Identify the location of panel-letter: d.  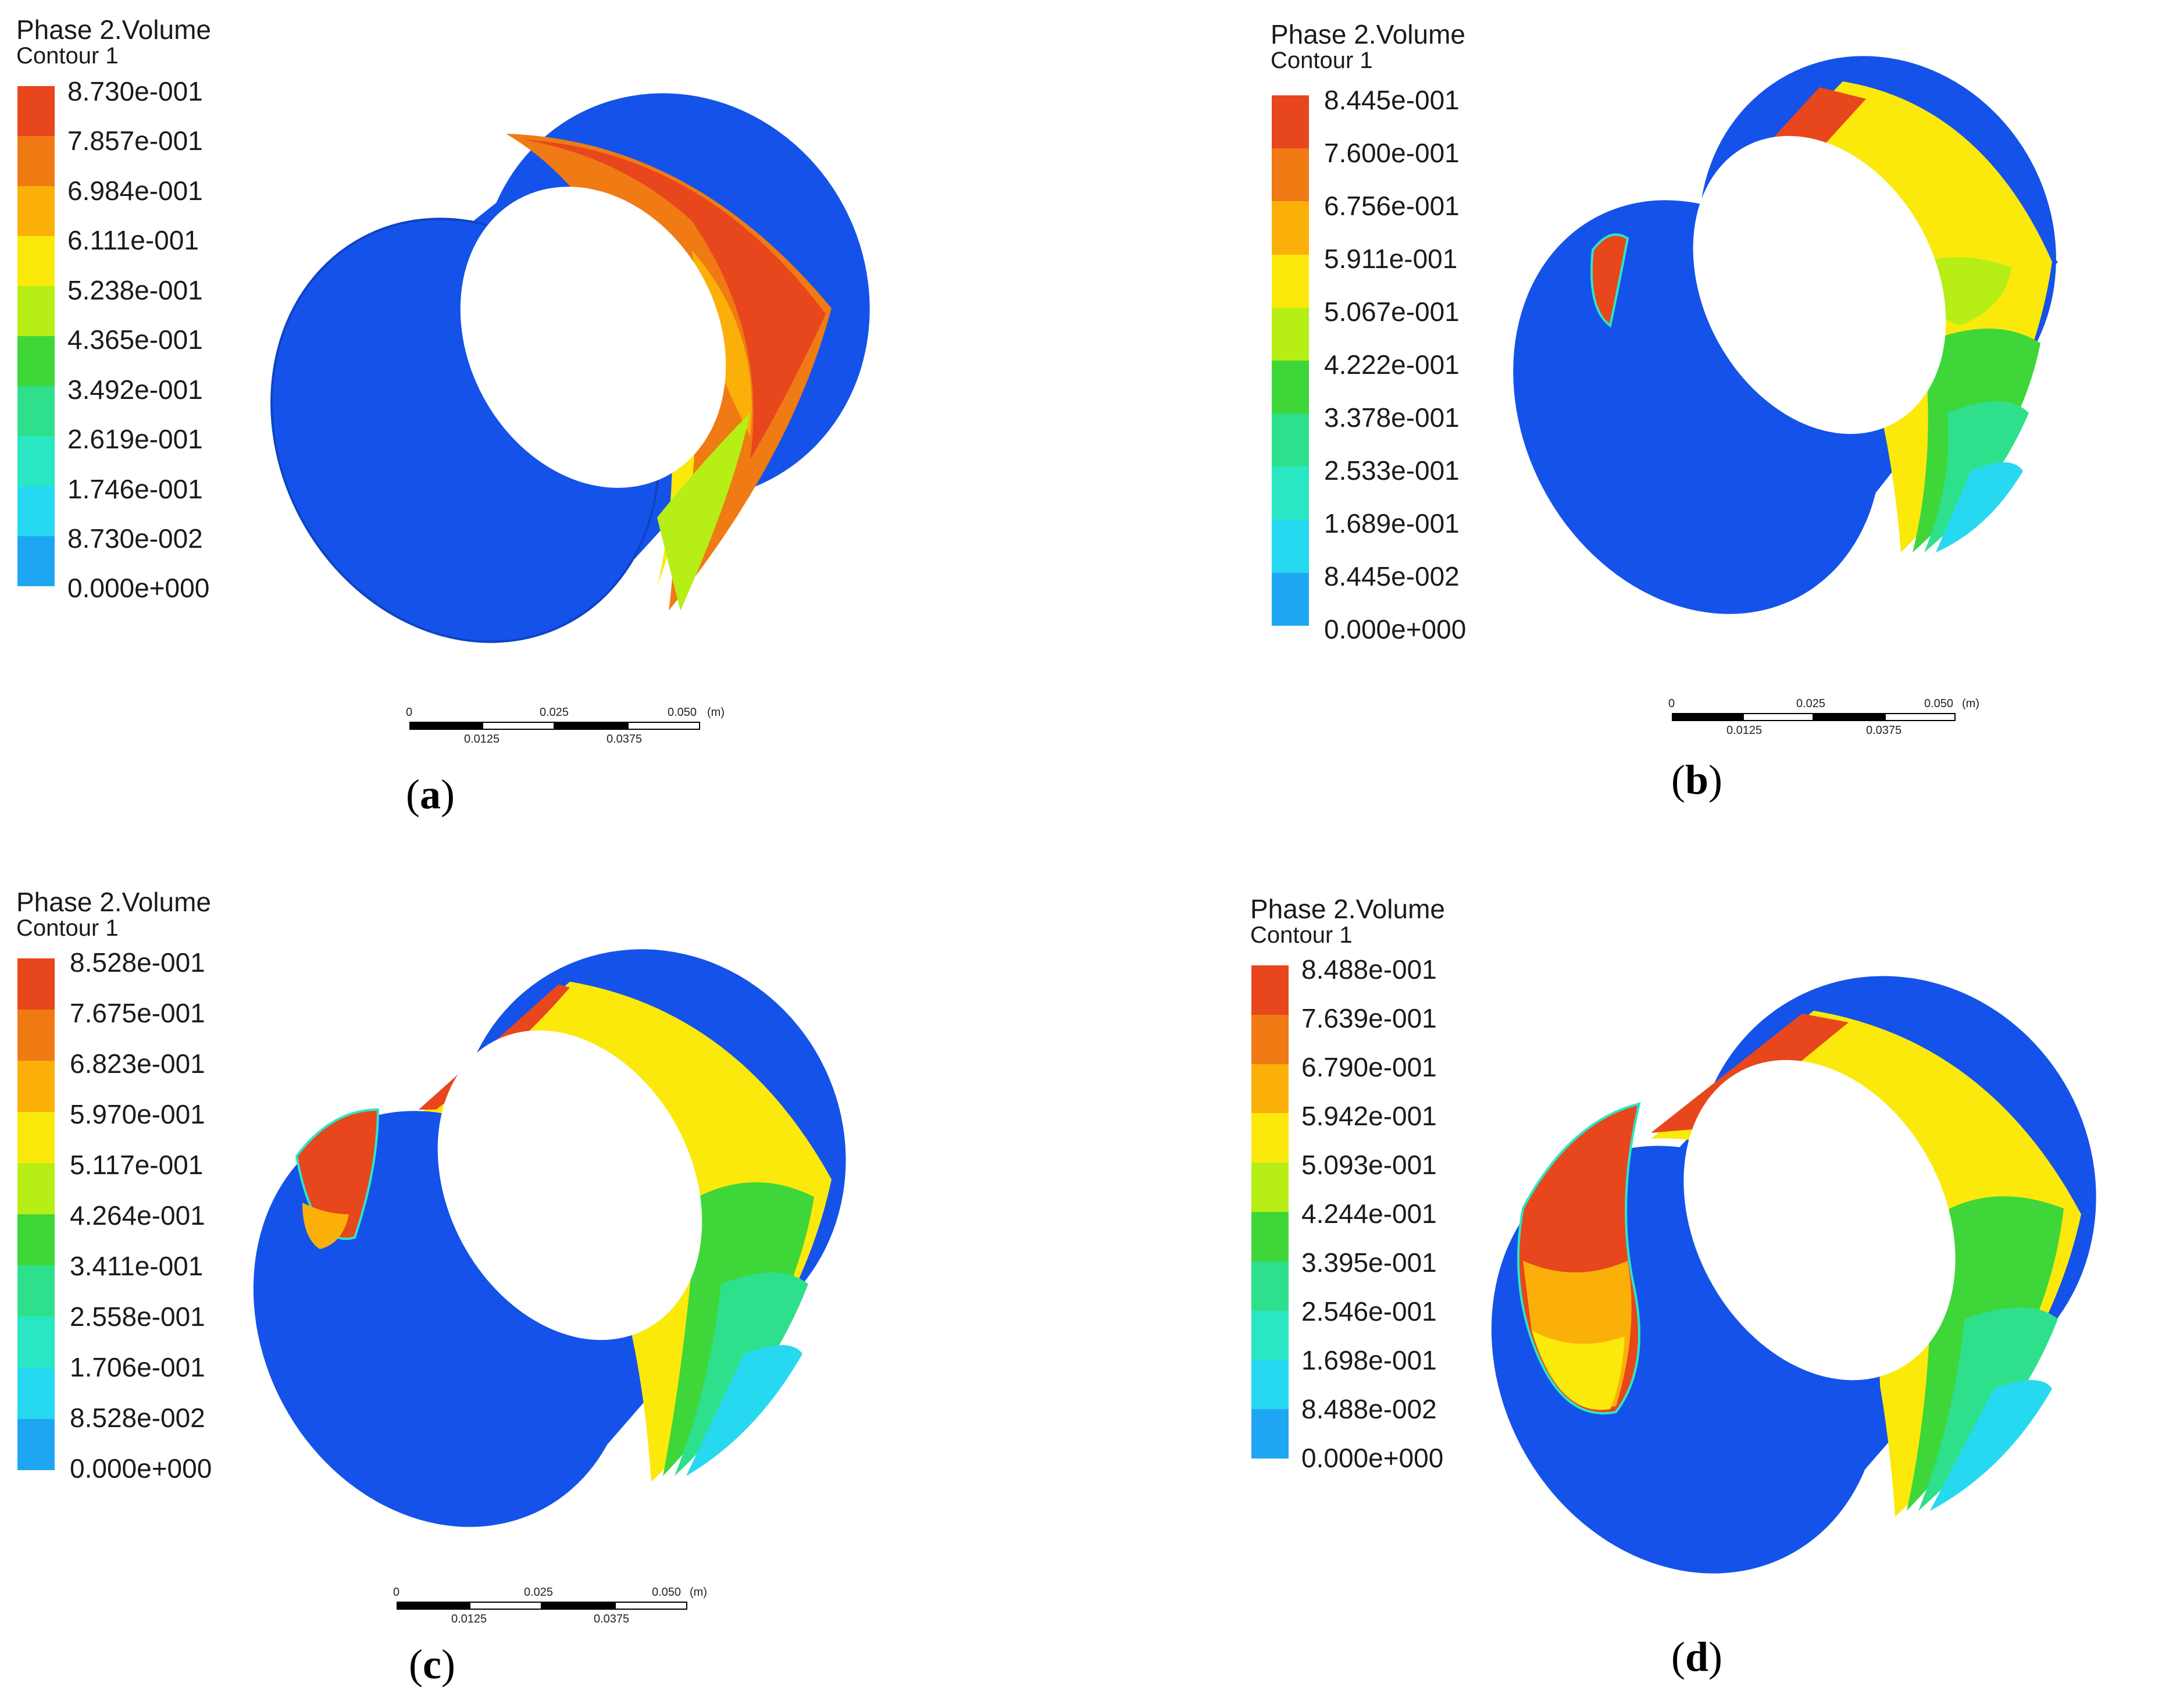
(1697, 1657).